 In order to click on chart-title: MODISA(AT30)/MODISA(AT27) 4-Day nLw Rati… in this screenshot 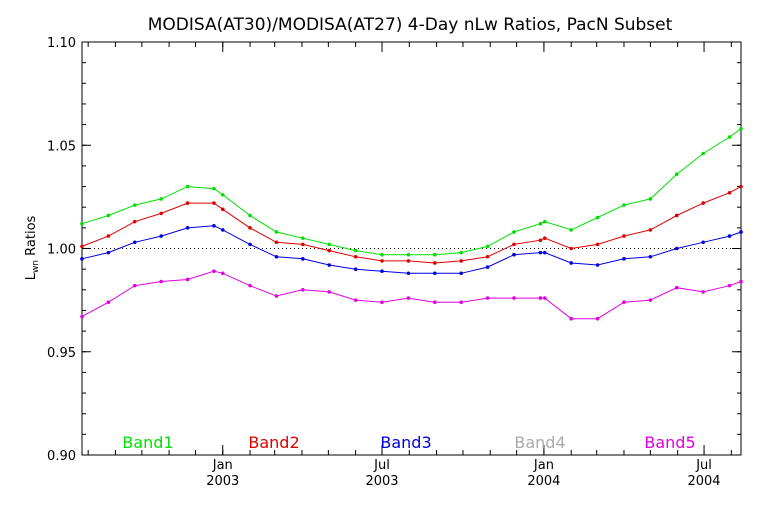, I will do `click(410, 25)`.